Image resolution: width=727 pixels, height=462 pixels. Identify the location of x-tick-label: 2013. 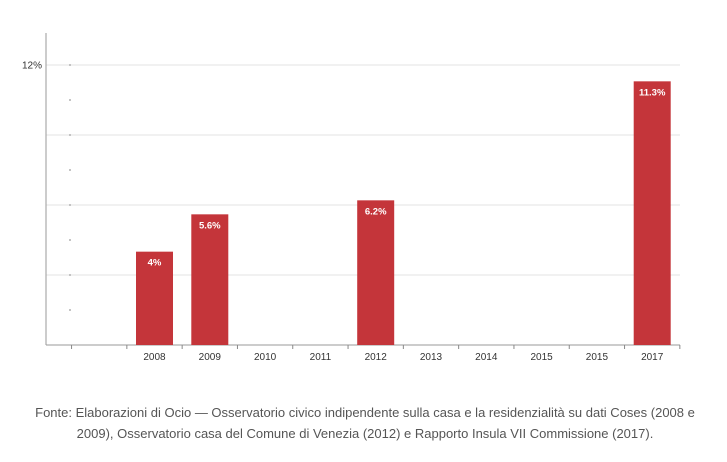
(431, 357).